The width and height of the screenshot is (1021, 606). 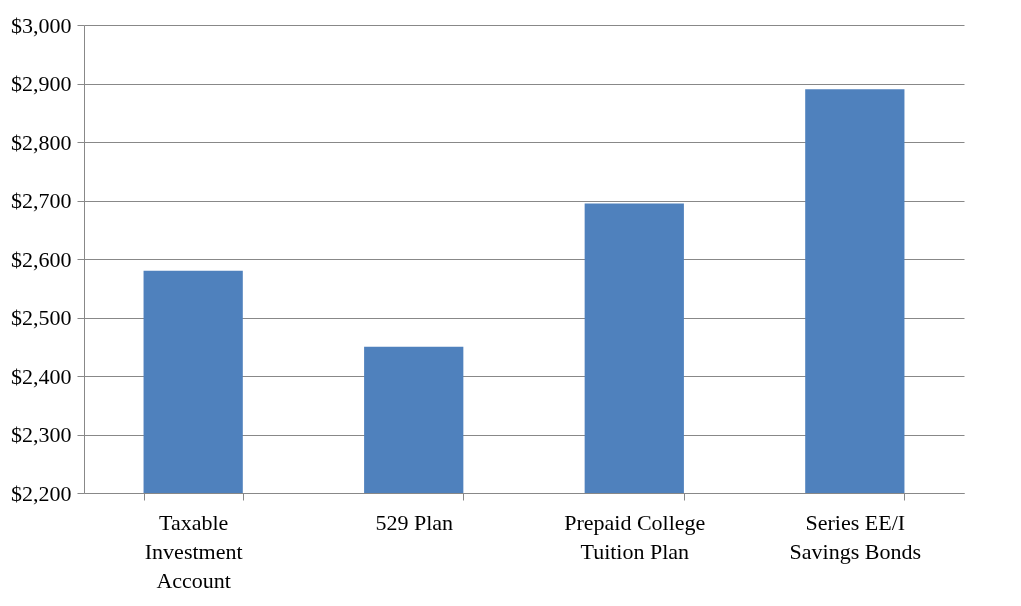 I want to click on y-tick-label: $2,400, so click(x=41, y=376).